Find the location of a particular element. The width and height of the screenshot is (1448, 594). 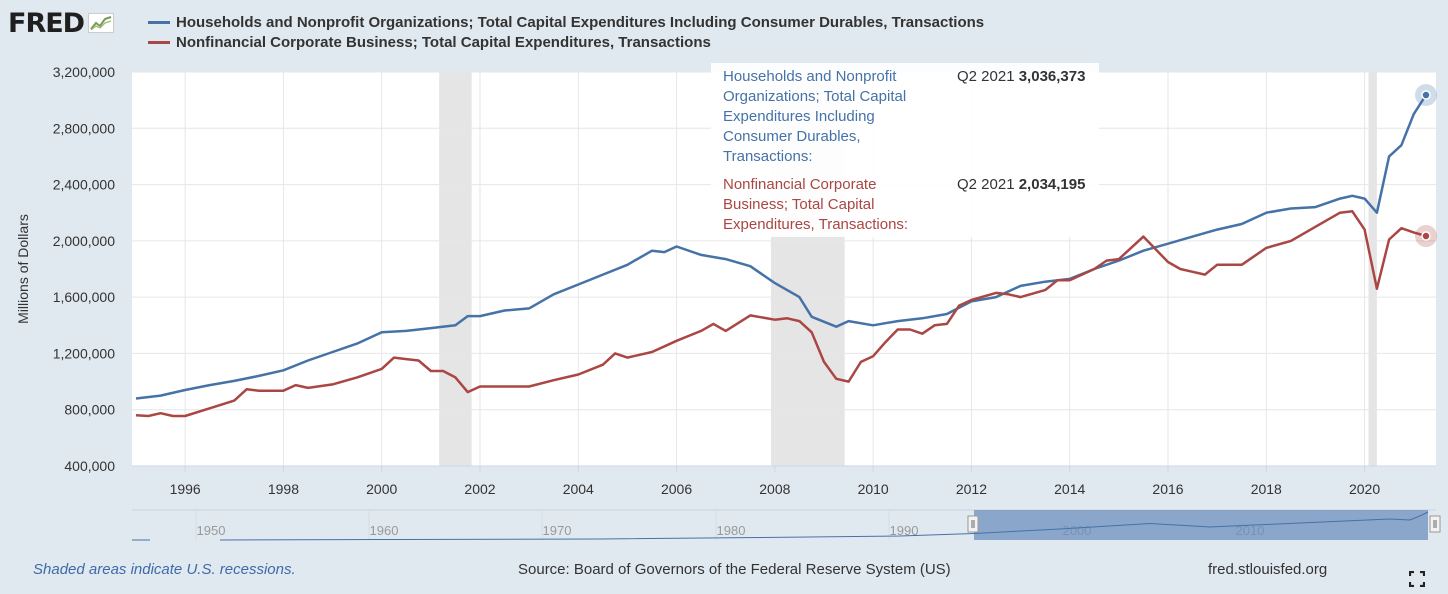

chart-trend-icon is located at coordinates (101, 23).